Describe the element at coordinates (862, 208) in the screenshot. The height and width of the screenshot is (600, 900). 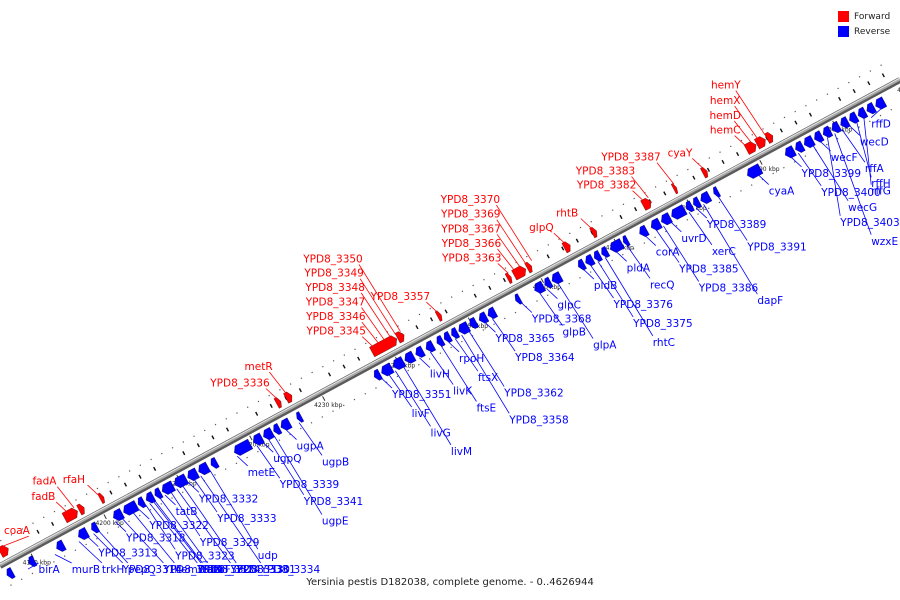
I see `gene-label-wecg: wecG` at that location.